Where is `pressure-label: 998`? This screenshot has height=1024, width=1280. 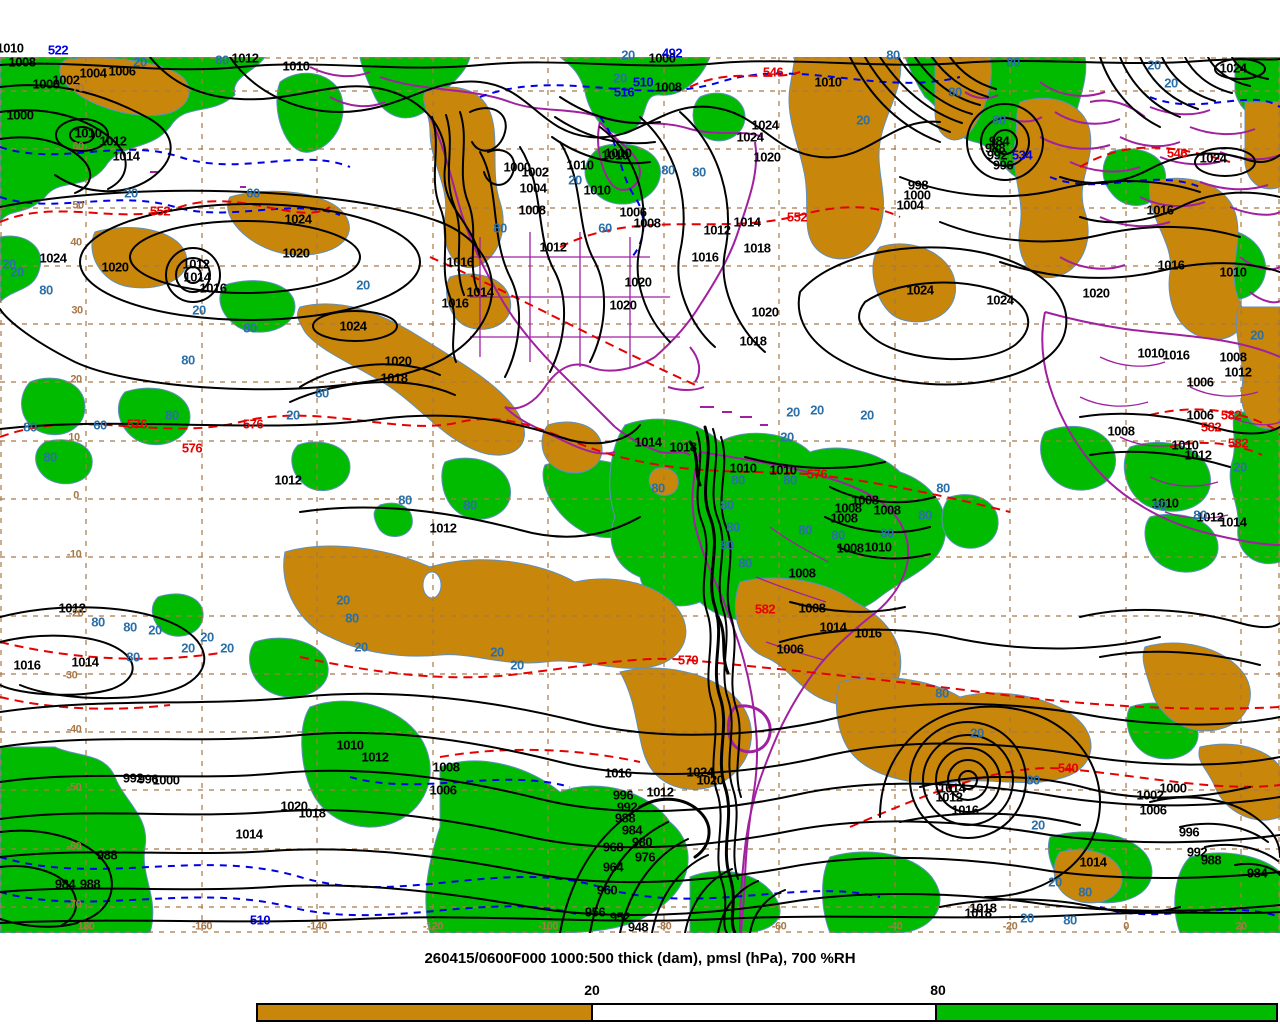 pressure-label: 998 is located at coordinates (918, 185).